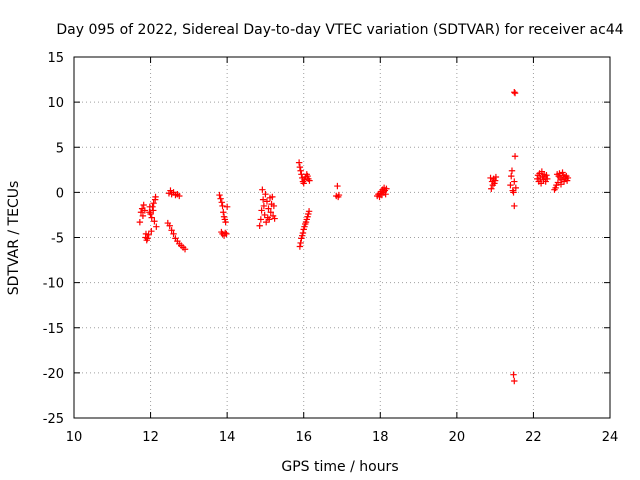 The image size is (640, 480). I want to click on x-axis-title: GPS time / hours, so click(339, 467).